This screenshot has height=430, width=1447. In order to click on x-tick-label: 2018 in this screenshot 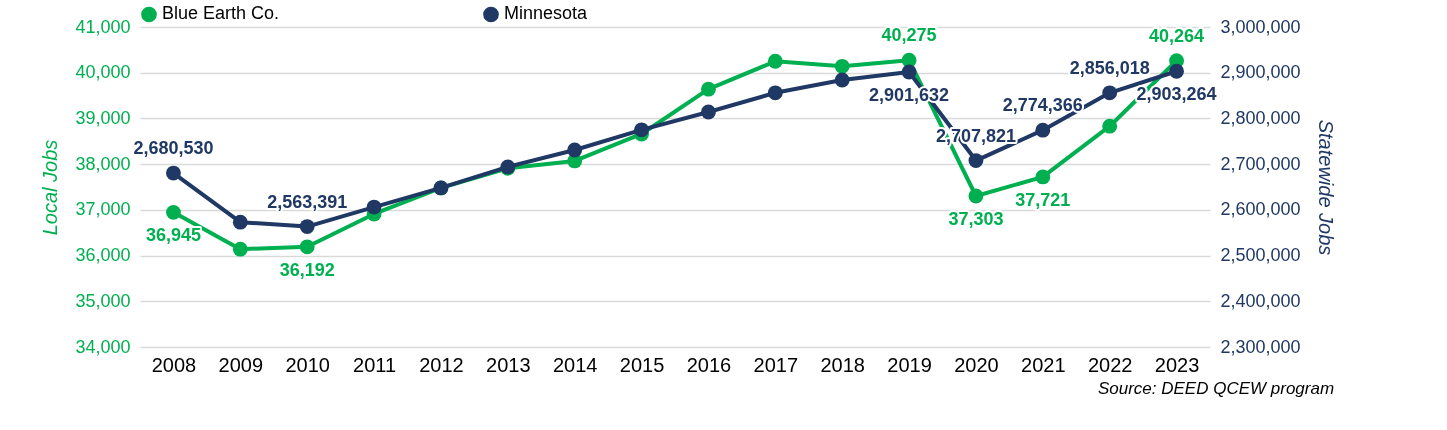, I will do `click(842, 364)`.